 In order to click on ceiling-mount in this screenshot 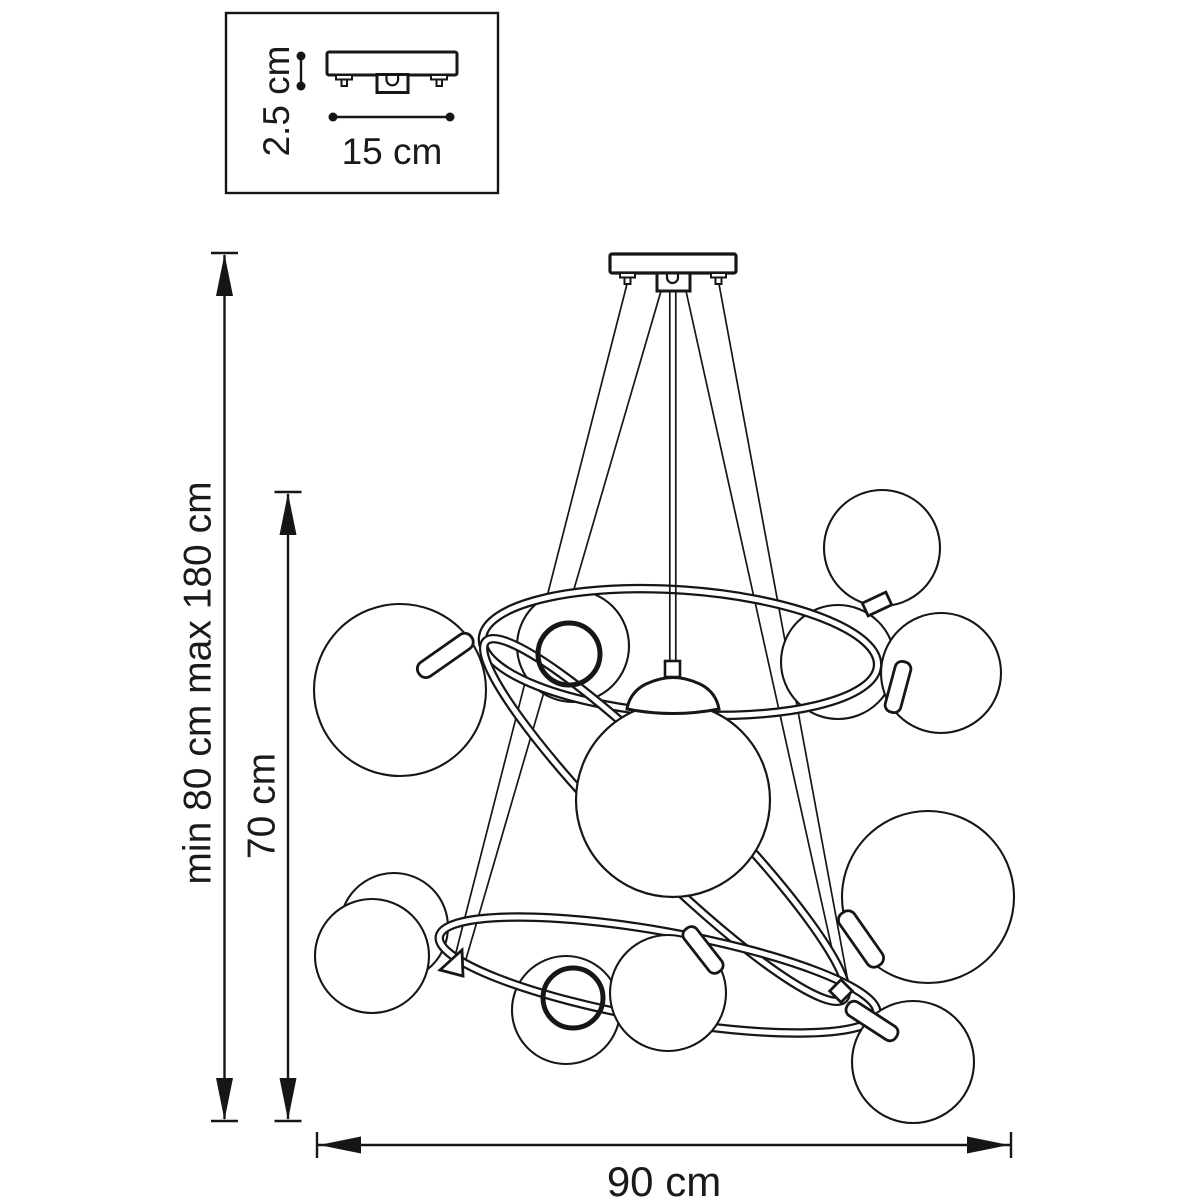, I will do `click(673, 272)`.